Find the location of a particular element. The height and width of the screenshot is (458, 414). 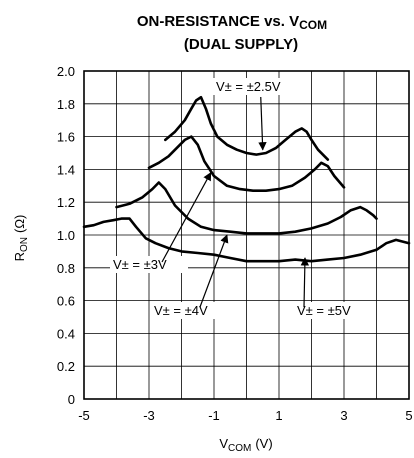

x-tick-label: -5 is located at coordinates (84, 415).